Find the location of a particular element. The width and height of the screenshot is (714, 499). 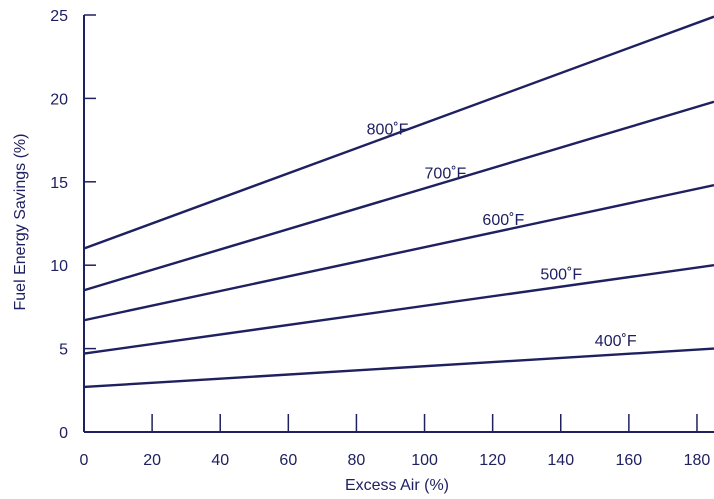

series-label: 500˚F is located at coordinates (561, 275).